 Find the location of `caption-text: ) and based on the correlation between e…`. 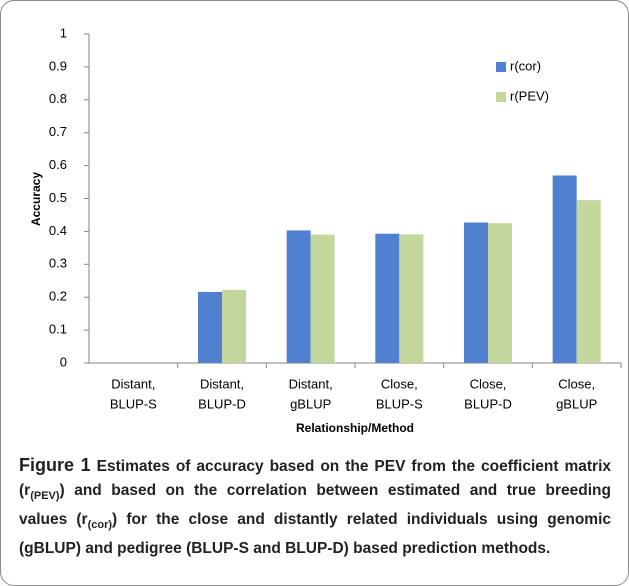

caption-text: ) and based on the correlation between e… is located at coordinates (315, 505).